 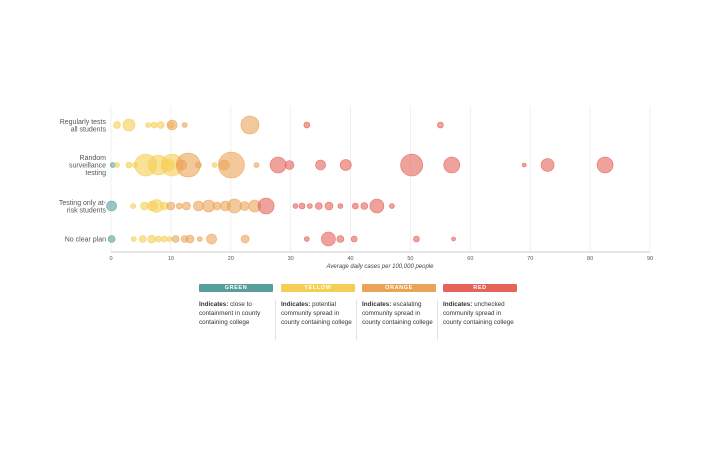 I want to click on x-axis-ticks: 0 10 20 30 40 50 60 70 80 90, so click(x=381, y=259).